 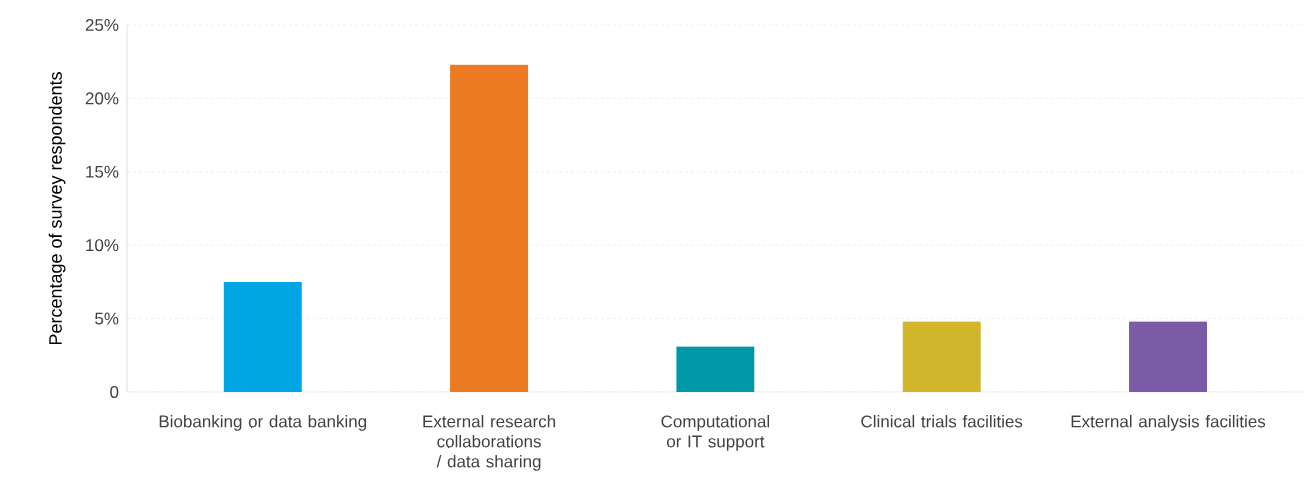 I want to click on y-axis-title: Percentage of survey respondents, so click(x=57, y=208).